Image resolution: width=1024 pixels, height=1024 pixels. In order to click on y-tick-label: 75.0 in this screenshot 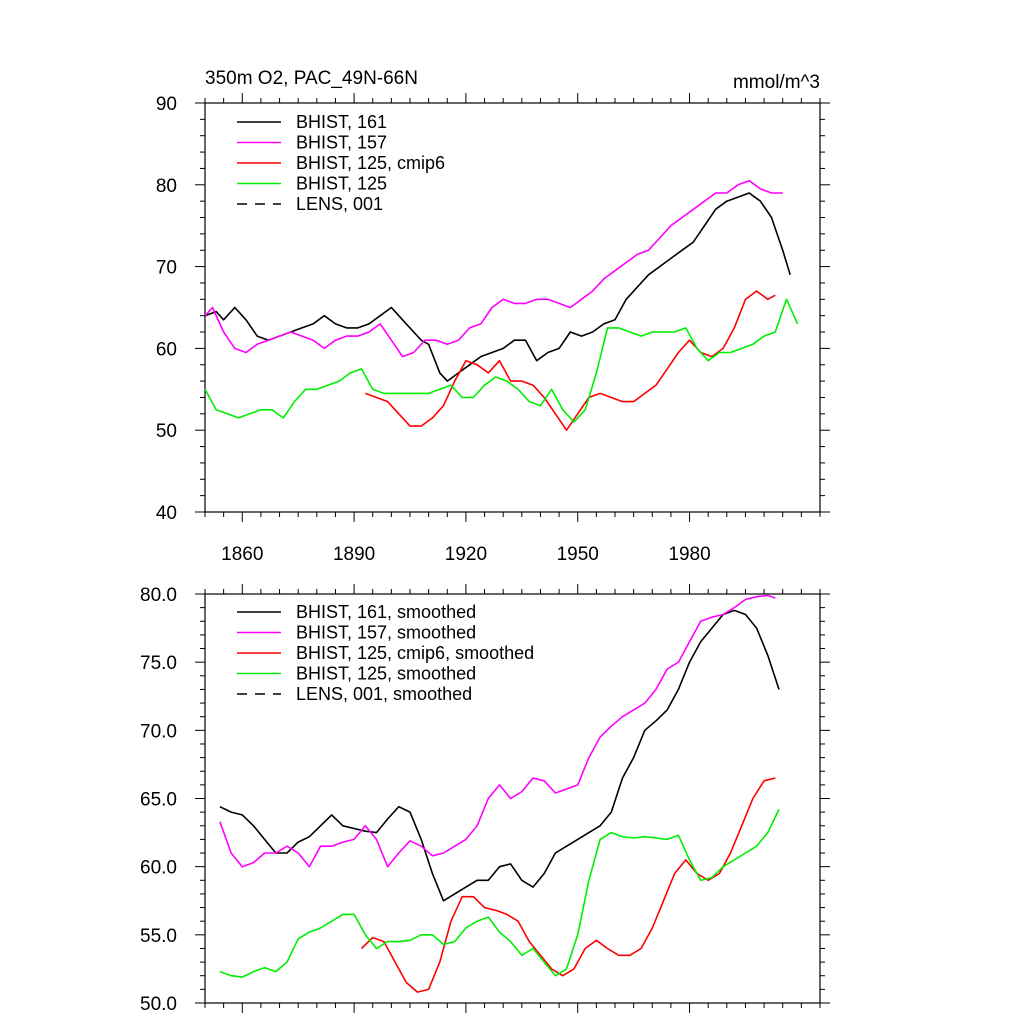, I will do `click(158, 663)`.